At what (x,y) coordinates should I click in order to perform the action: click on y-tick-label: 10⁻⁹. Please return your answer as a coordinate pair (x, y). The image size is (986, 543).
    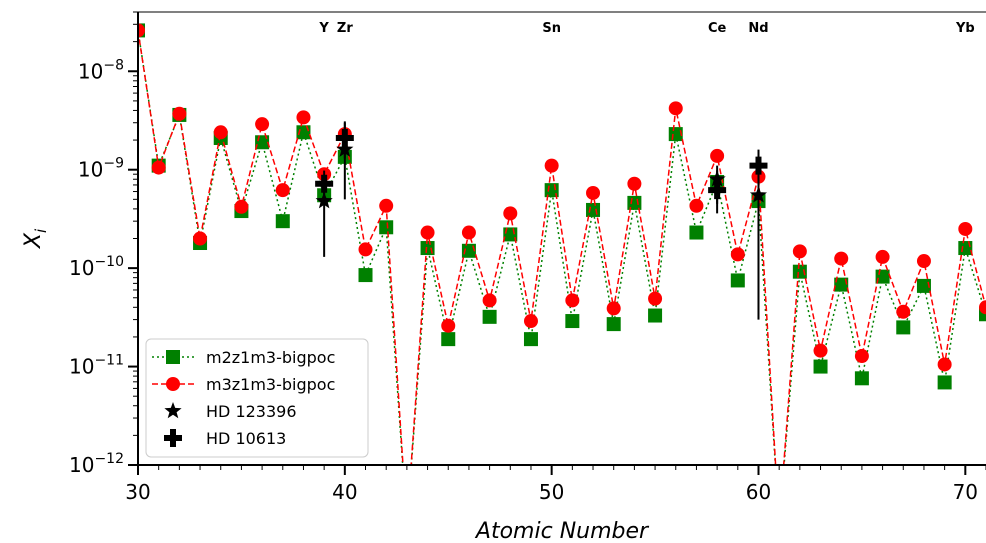
    Looking at the image, I should click on (101, 169).